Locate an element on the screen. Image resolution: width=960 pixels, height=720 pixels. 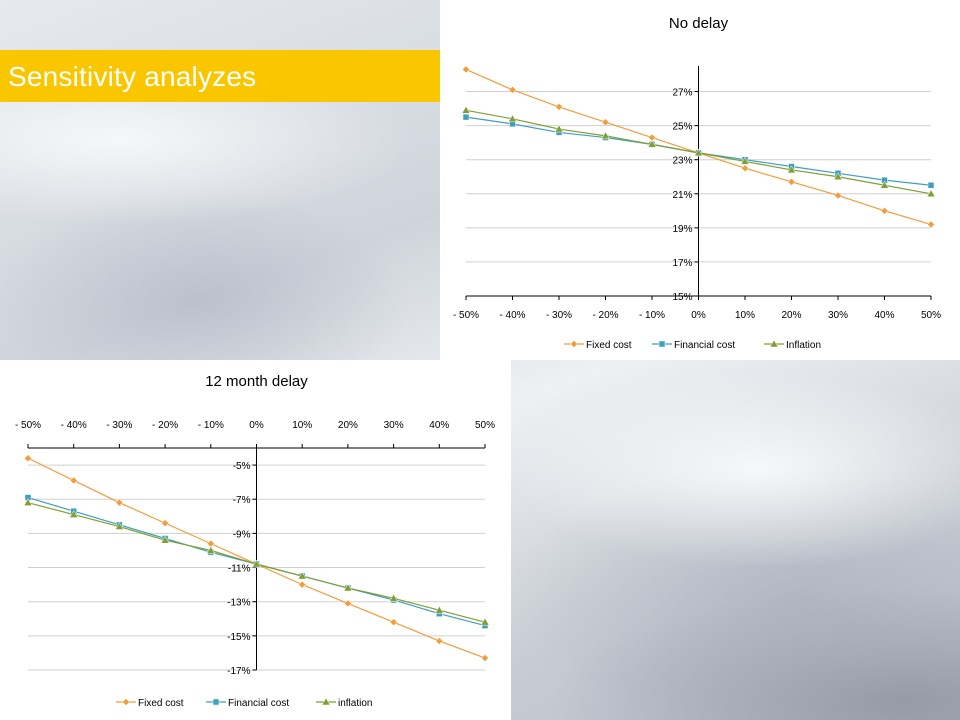
slide-title: Sensitivity analyzes is located at coordinates (132, 76).